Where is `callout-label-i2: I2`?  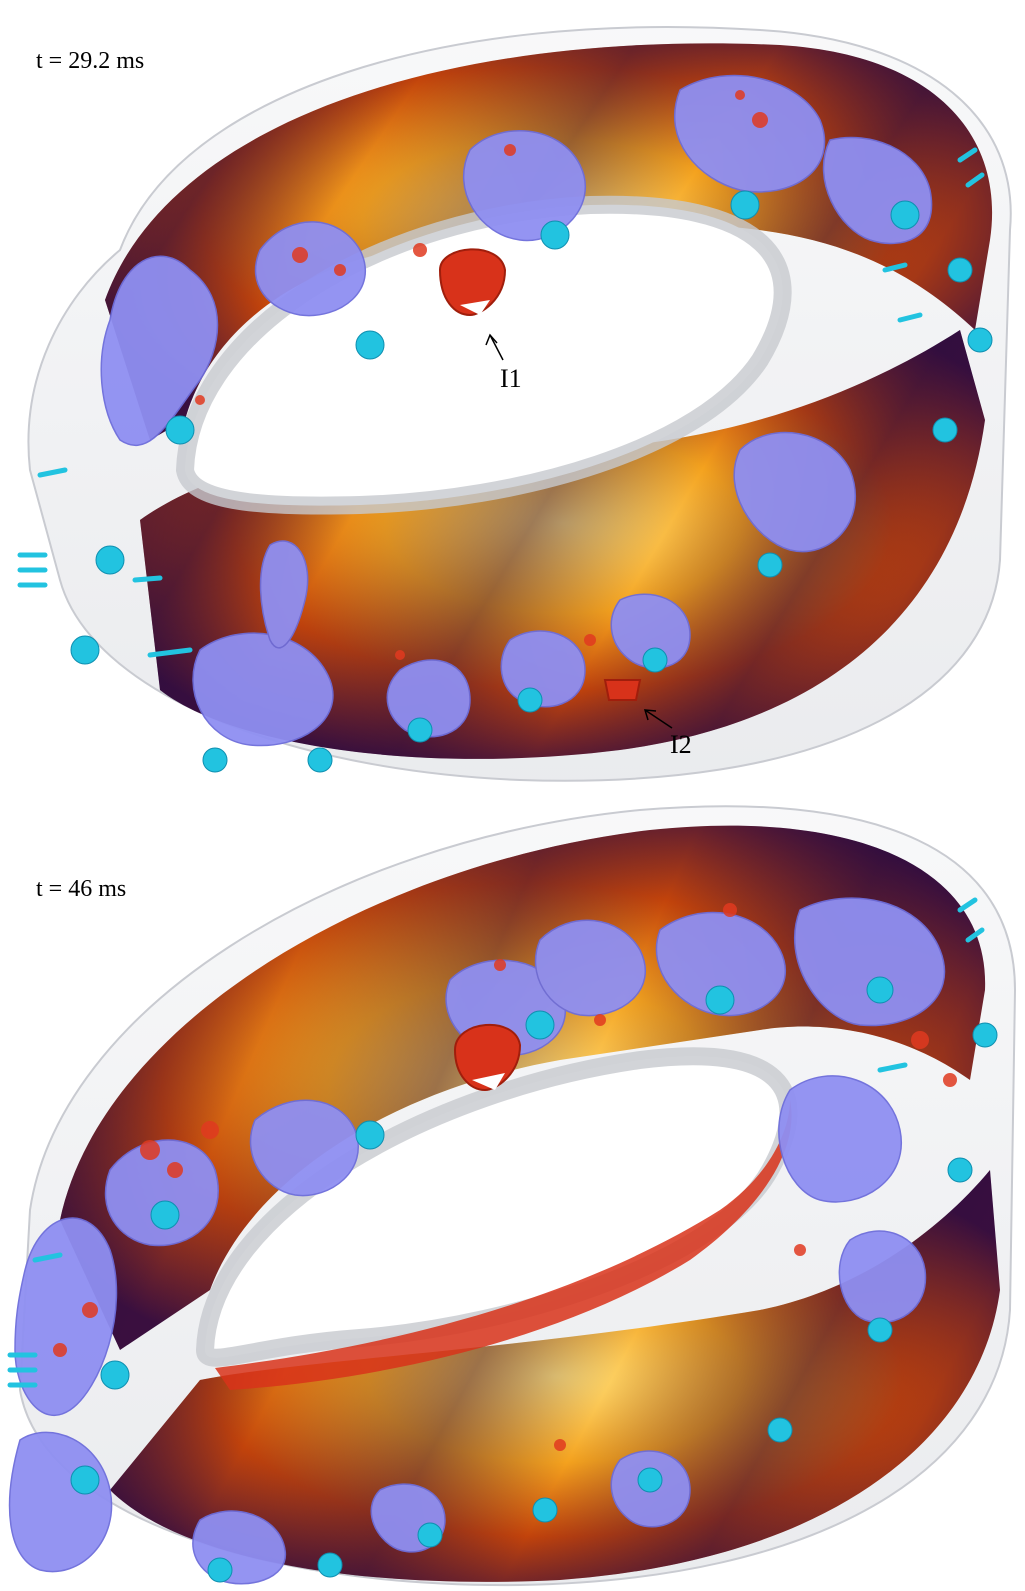
callout-label-i2: I2 is located at coordinates (681, 744).